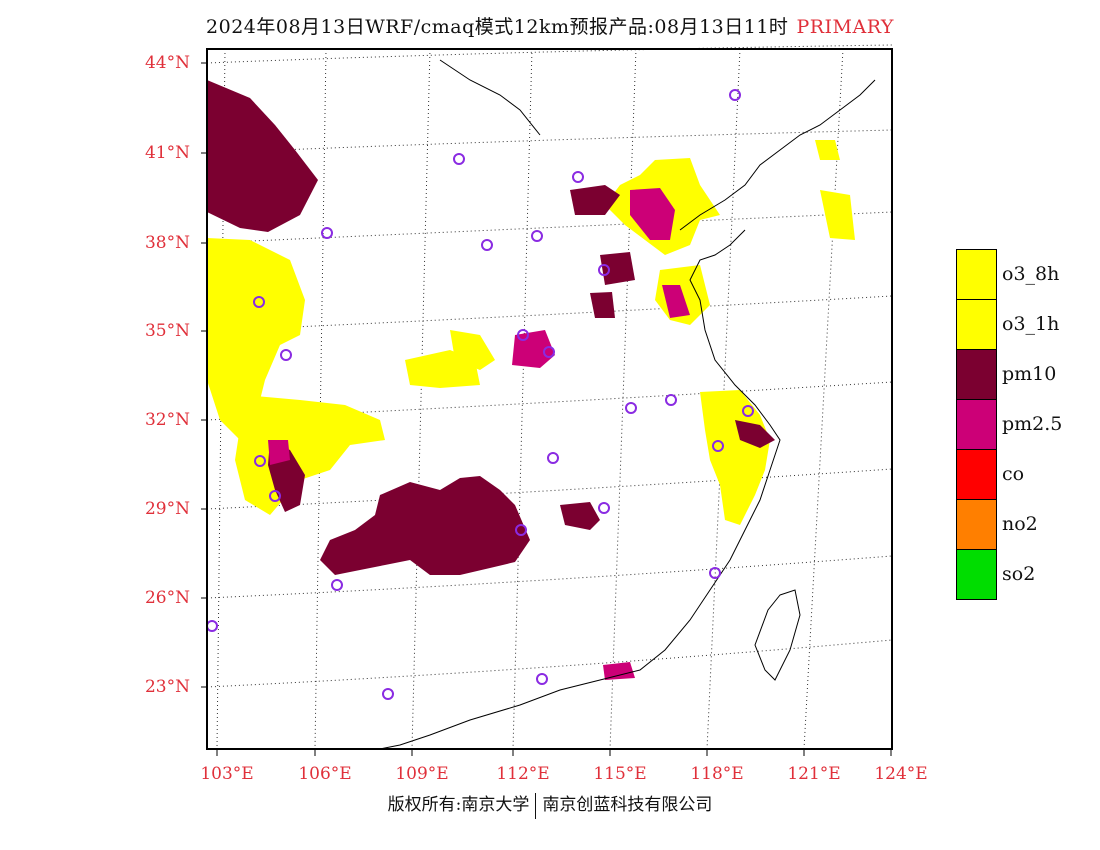  I want to click on legend-label: o3_1h, so click(1031, 324).